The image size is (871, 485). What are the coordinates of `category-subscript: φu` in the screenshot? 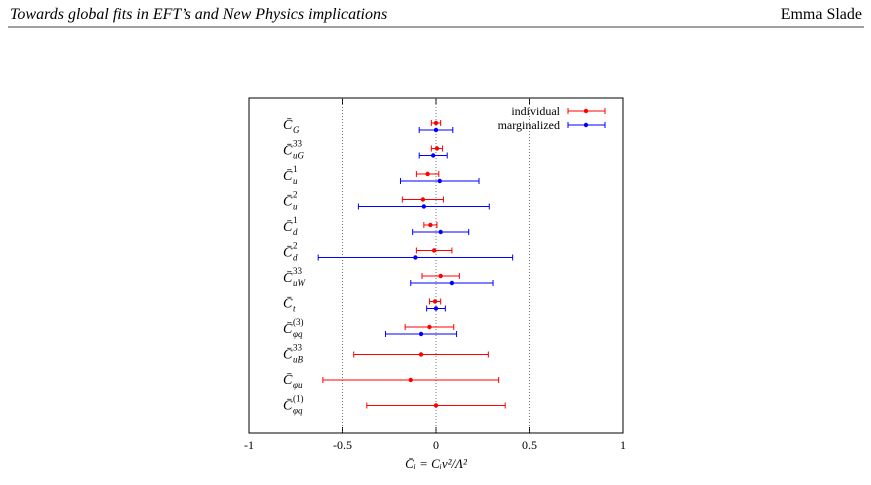 It's located at (298, 385).